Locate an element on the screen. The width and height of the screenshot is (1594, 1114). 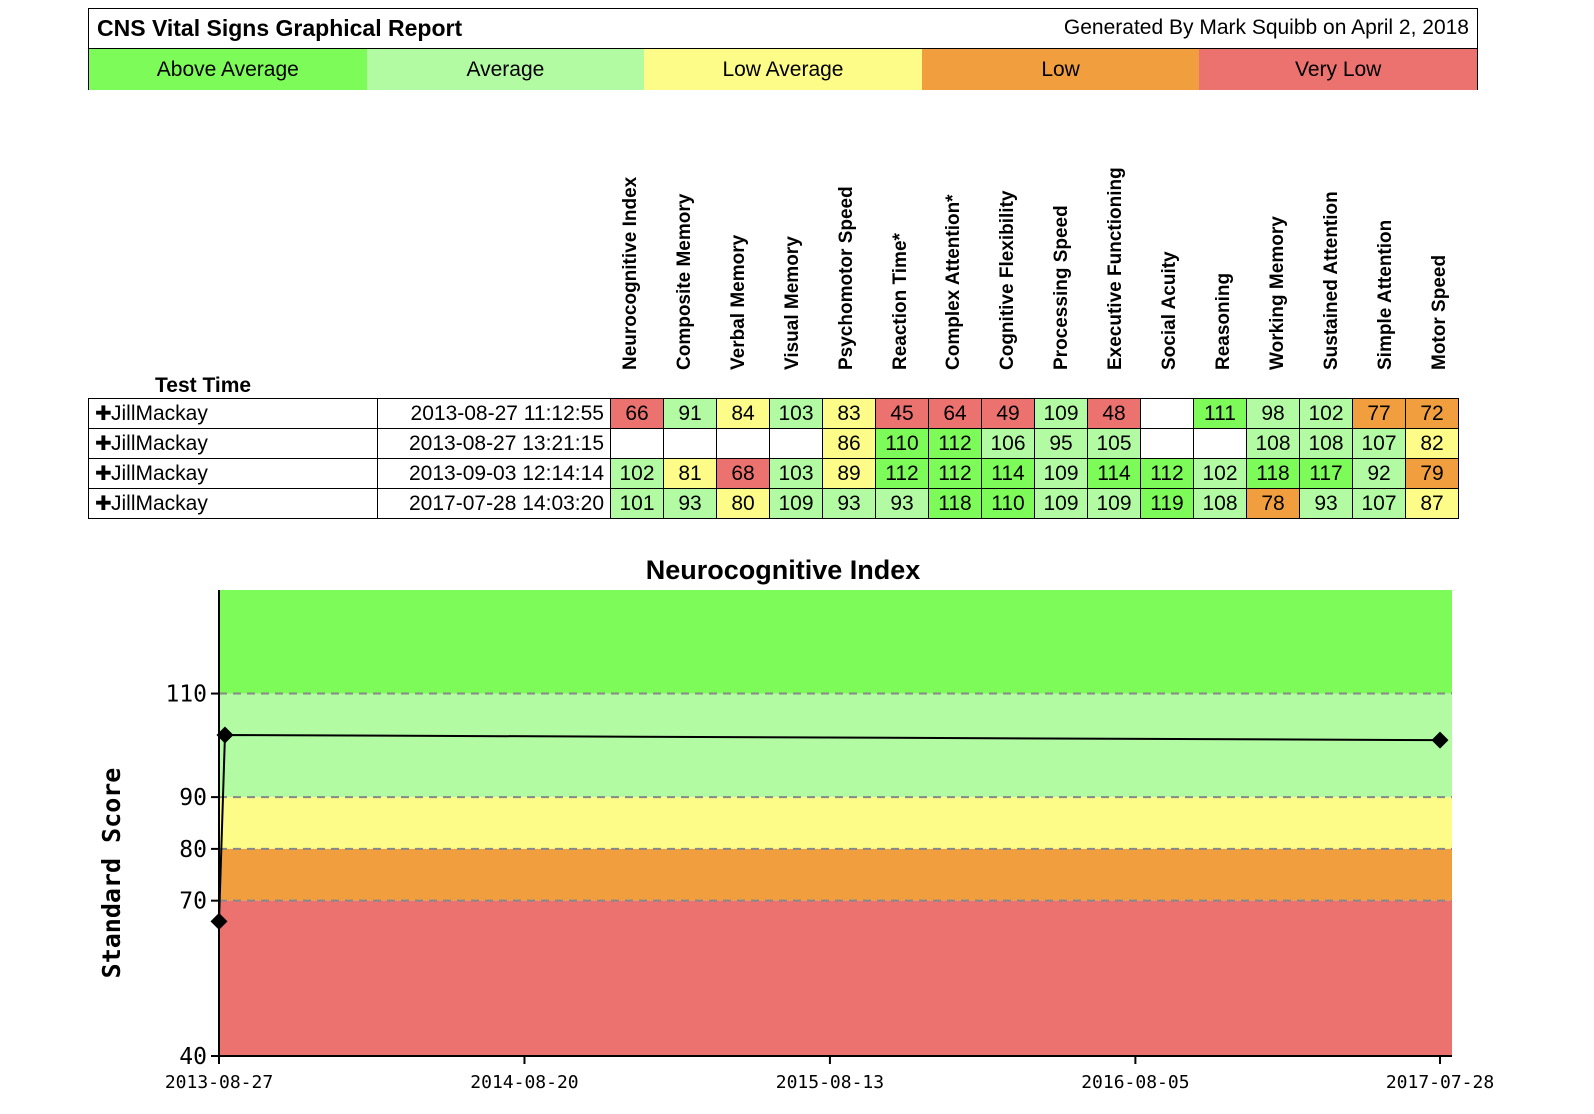
column-header-label: Reasoning is located at coordinates (1223, 321).